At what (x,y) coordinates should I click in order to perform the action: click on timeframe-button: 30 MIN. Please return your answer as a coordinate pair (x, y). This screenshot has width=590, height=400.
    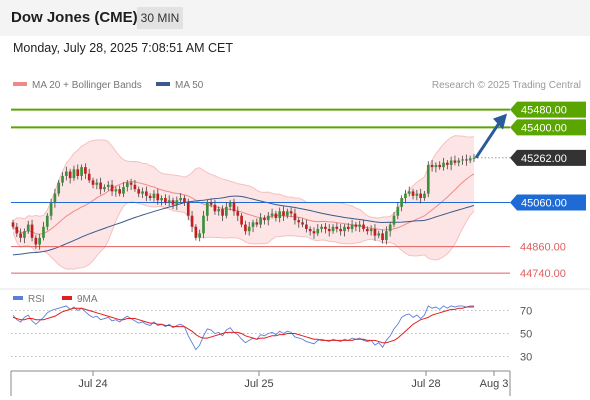
    Looking at the image, I should click on (160, 18).